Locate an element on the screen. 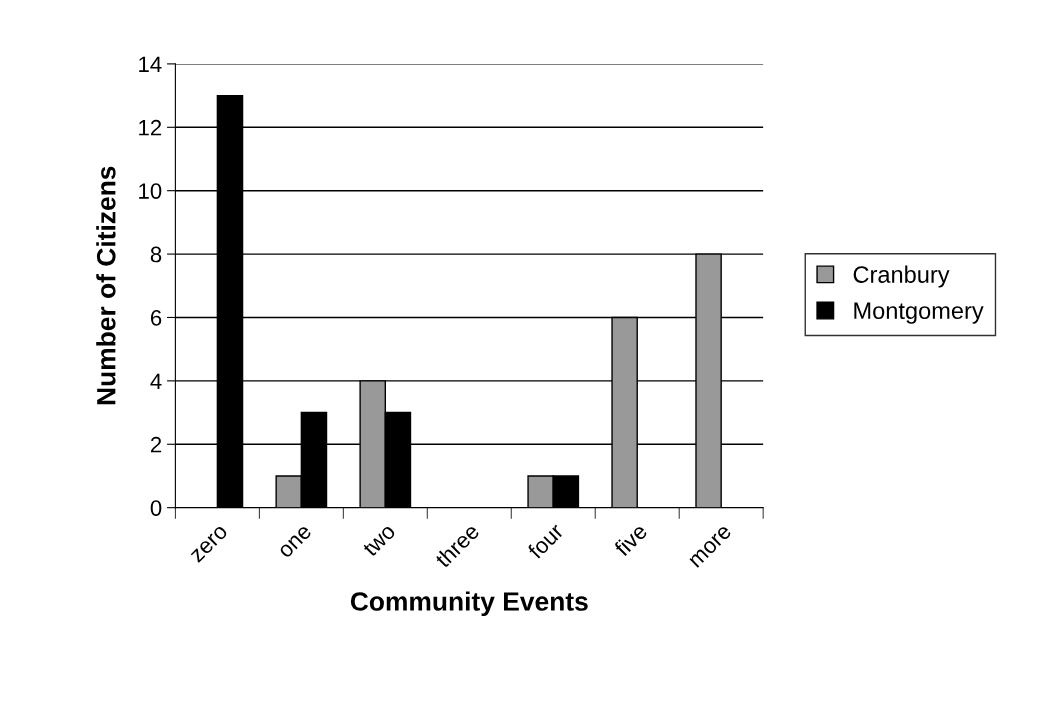 Image resolution: width=1044 pixels, height=710 pixels. x-tick-label: four is located at coordinates (545, 540).